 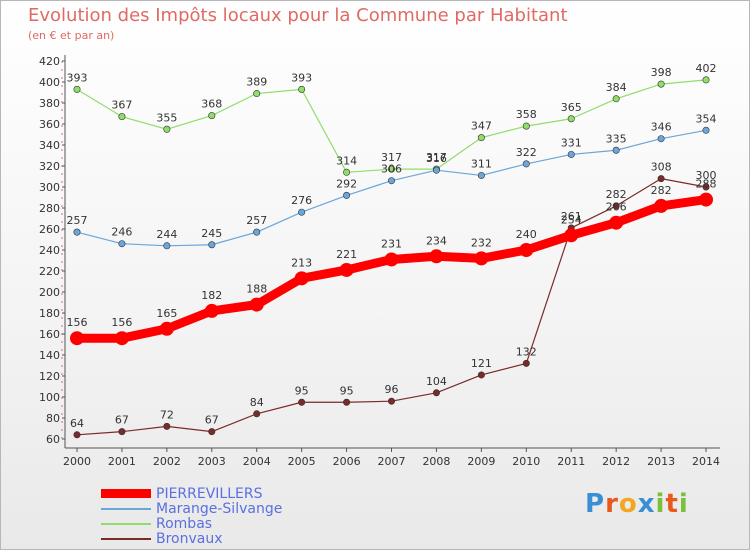 What do you see at coordinates (706, 175) in the screenshot?
I see `data-label: 300` at bounding box center [706, 175].